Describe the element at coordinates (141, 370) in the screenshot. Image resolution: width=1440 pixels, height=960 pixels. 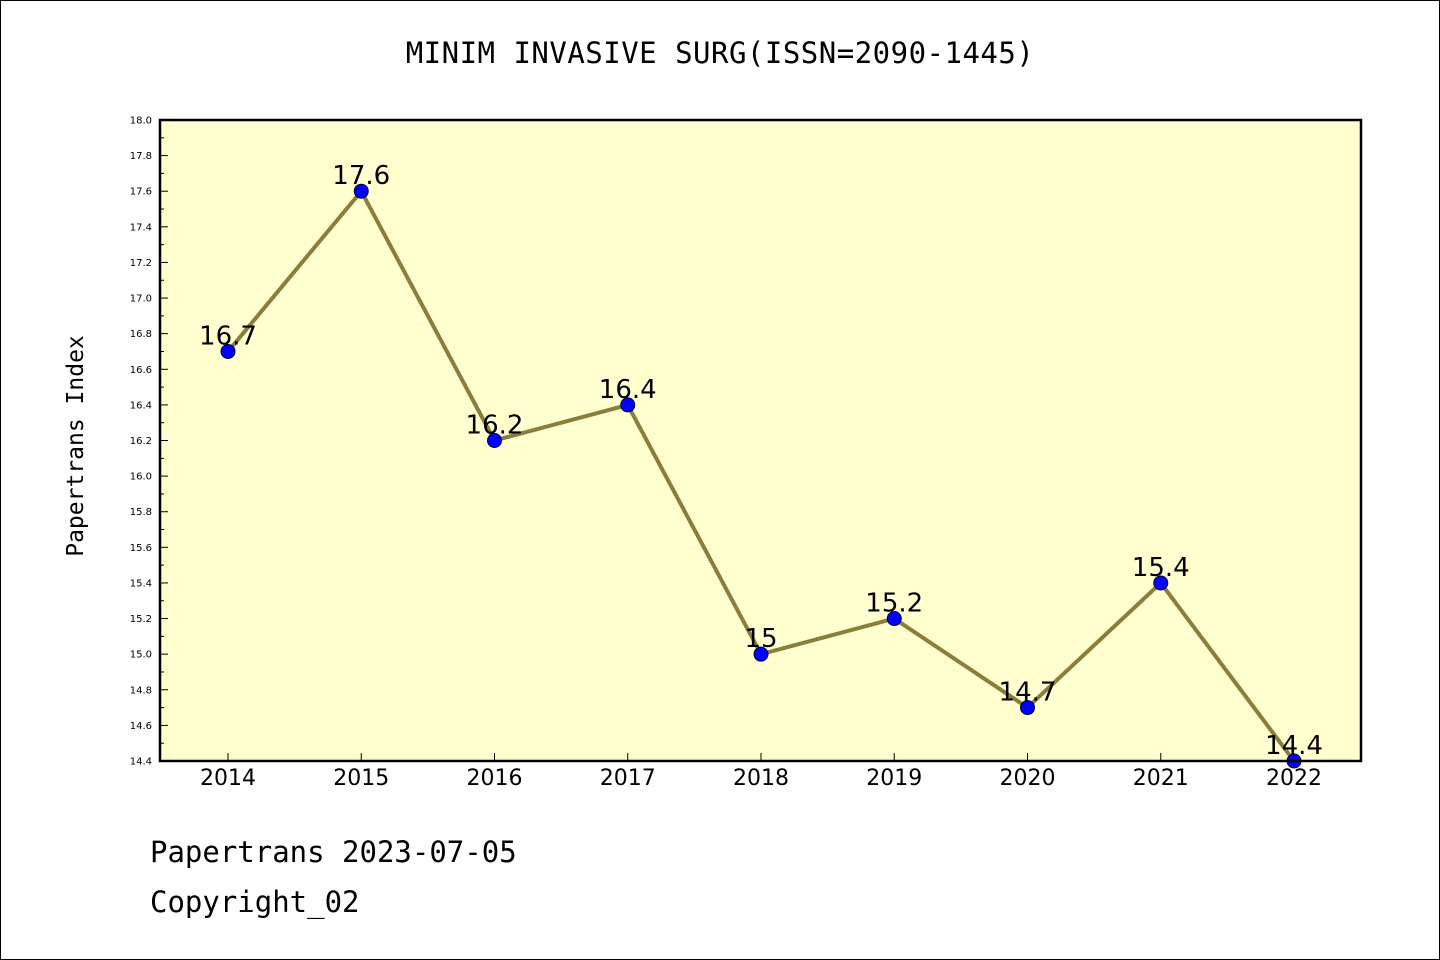
I see `y-tick-label: 16.6` at that location.